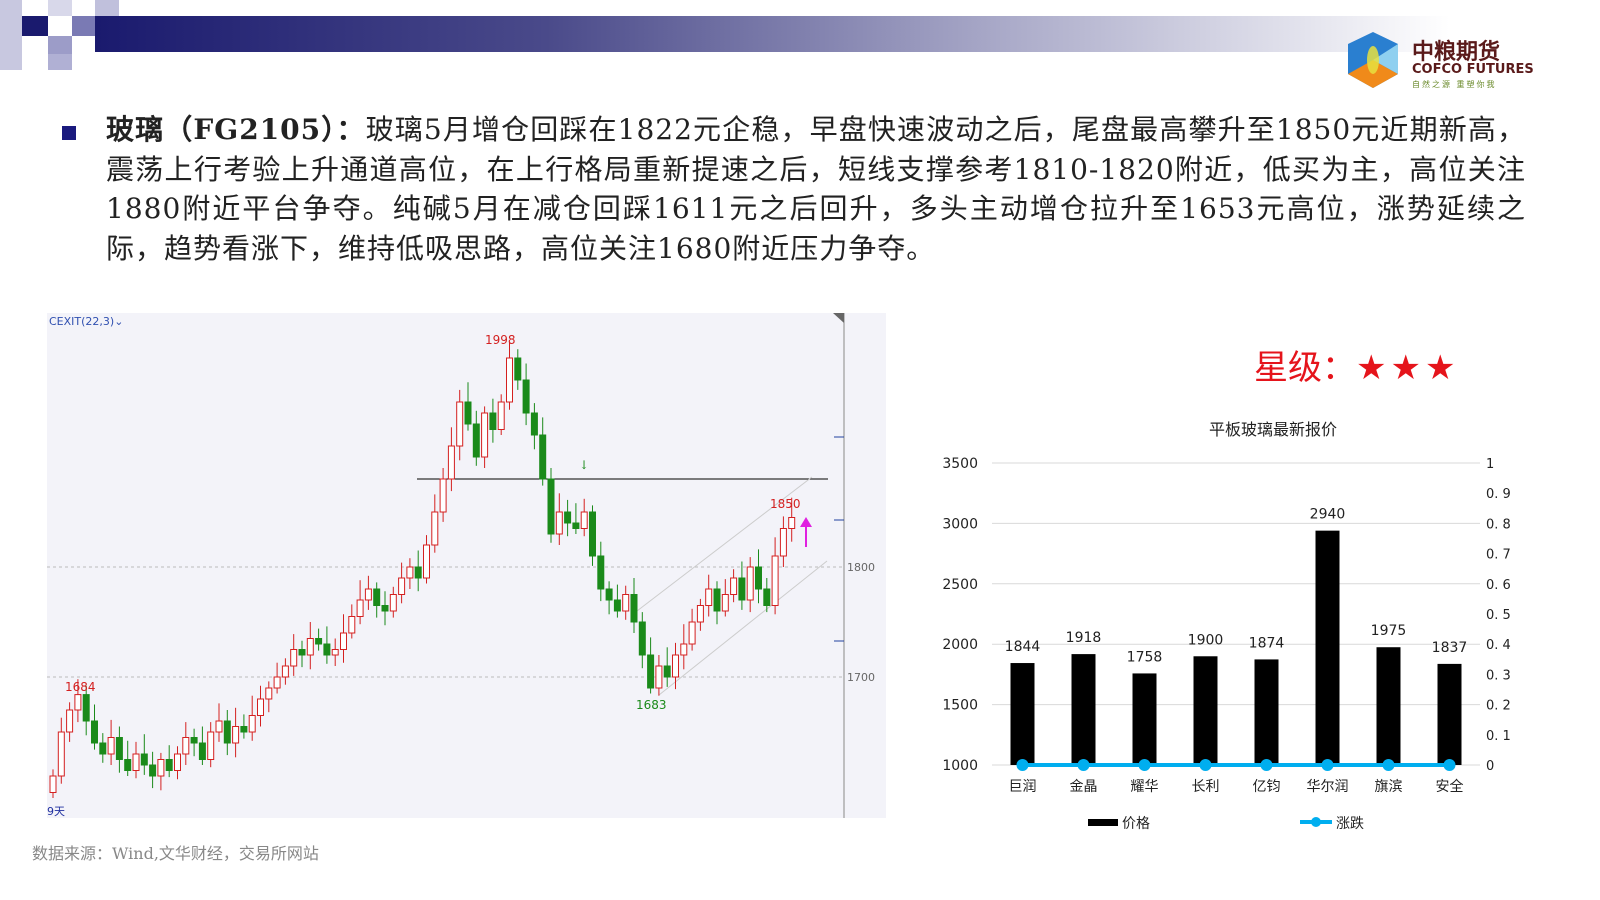 Image resolution: width=1600 pixels, height=900 pixels. Describe the element at coordinates (1084, 787) in the screenshot. I see `category-label: 金晶` at that location.